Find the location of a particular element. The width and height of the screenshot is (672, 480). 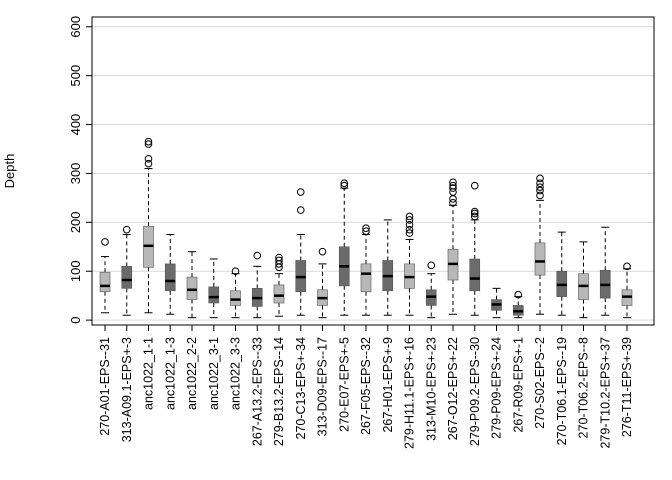

x-tick-label: anc1022_3-3 is located at coordinates (236, 373).